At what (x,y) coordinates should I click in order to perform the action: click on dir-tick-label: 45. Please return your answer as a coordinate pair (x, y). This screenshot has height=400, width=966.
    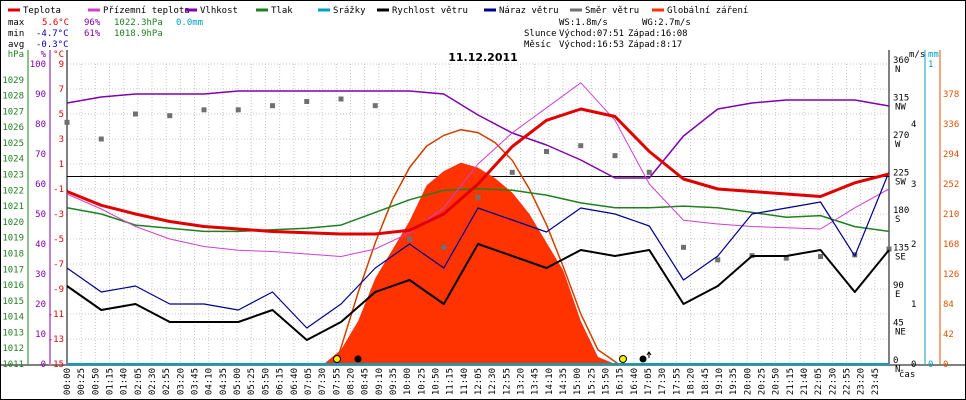
    Looking at the image, I should click on (898, 324).